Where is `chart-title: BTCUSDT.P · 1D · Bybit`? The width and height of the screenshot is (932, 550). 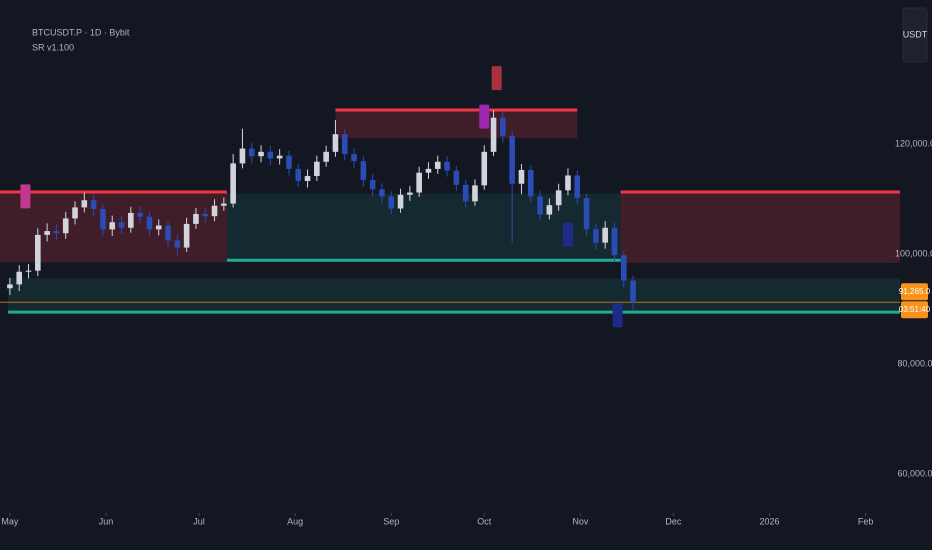
chart-title: BTCUSDT.P · 1D · Bybit is located at coordinates (81, 32).